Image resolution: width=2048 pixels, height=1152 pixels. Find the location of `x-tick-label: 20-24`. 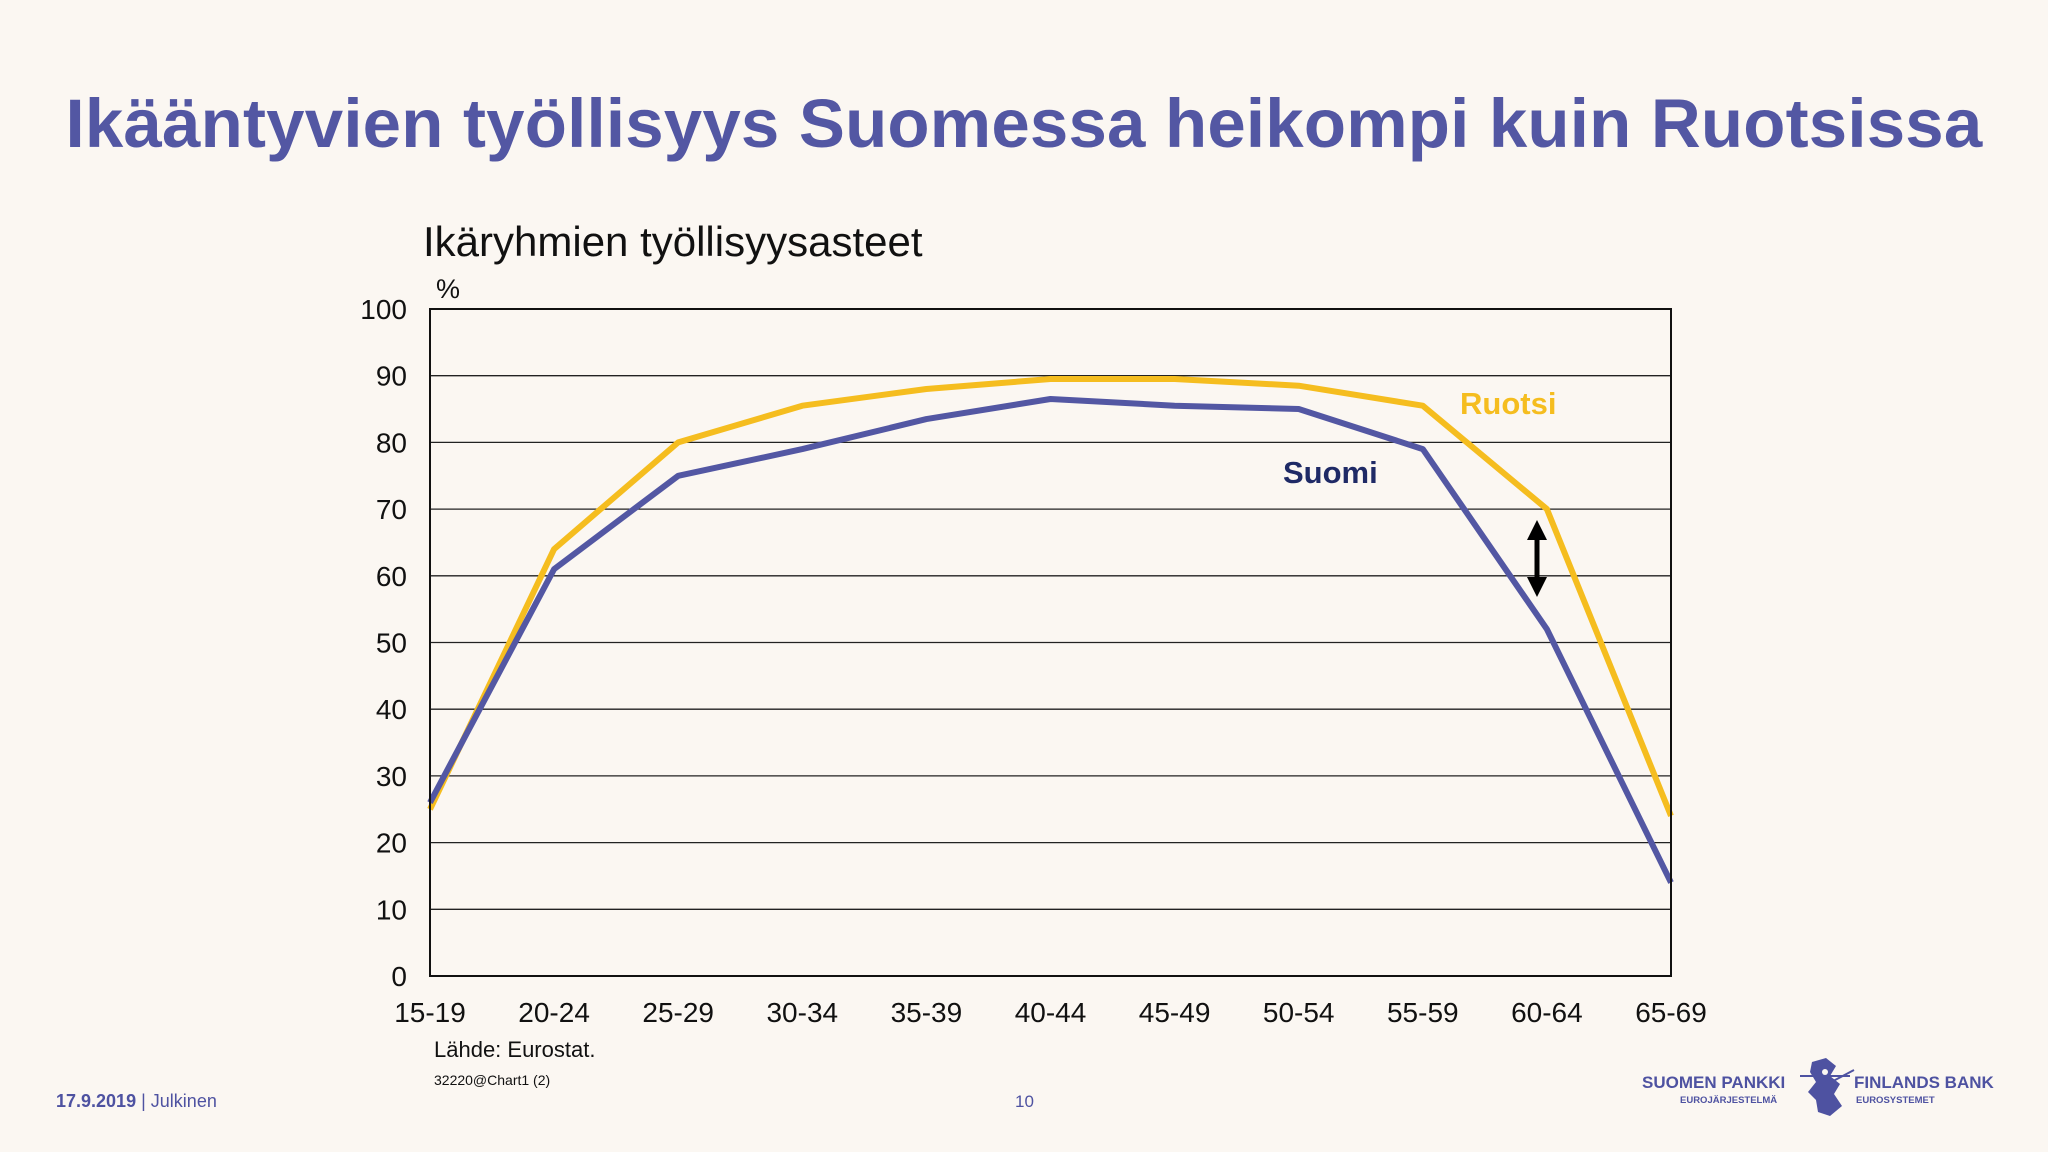

x-tick-label: 20-24 is located at coordinates (554, 1012).